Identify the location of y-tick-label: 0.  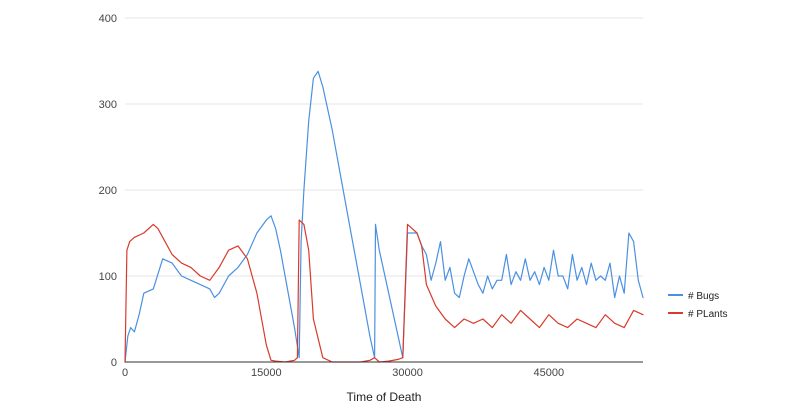
(114, 363).